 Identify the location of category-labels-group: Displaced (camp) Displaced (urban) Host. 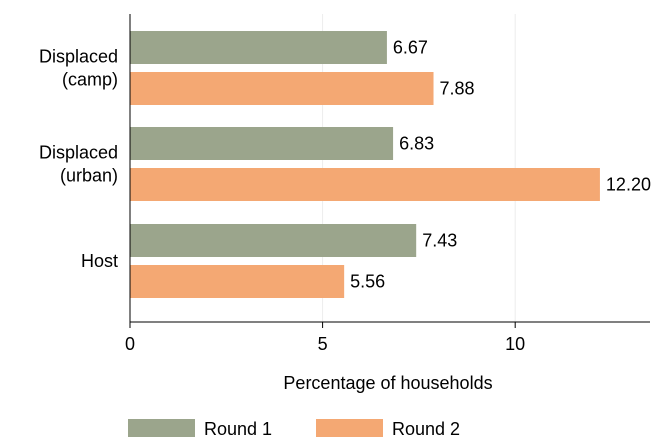
(78, 159).